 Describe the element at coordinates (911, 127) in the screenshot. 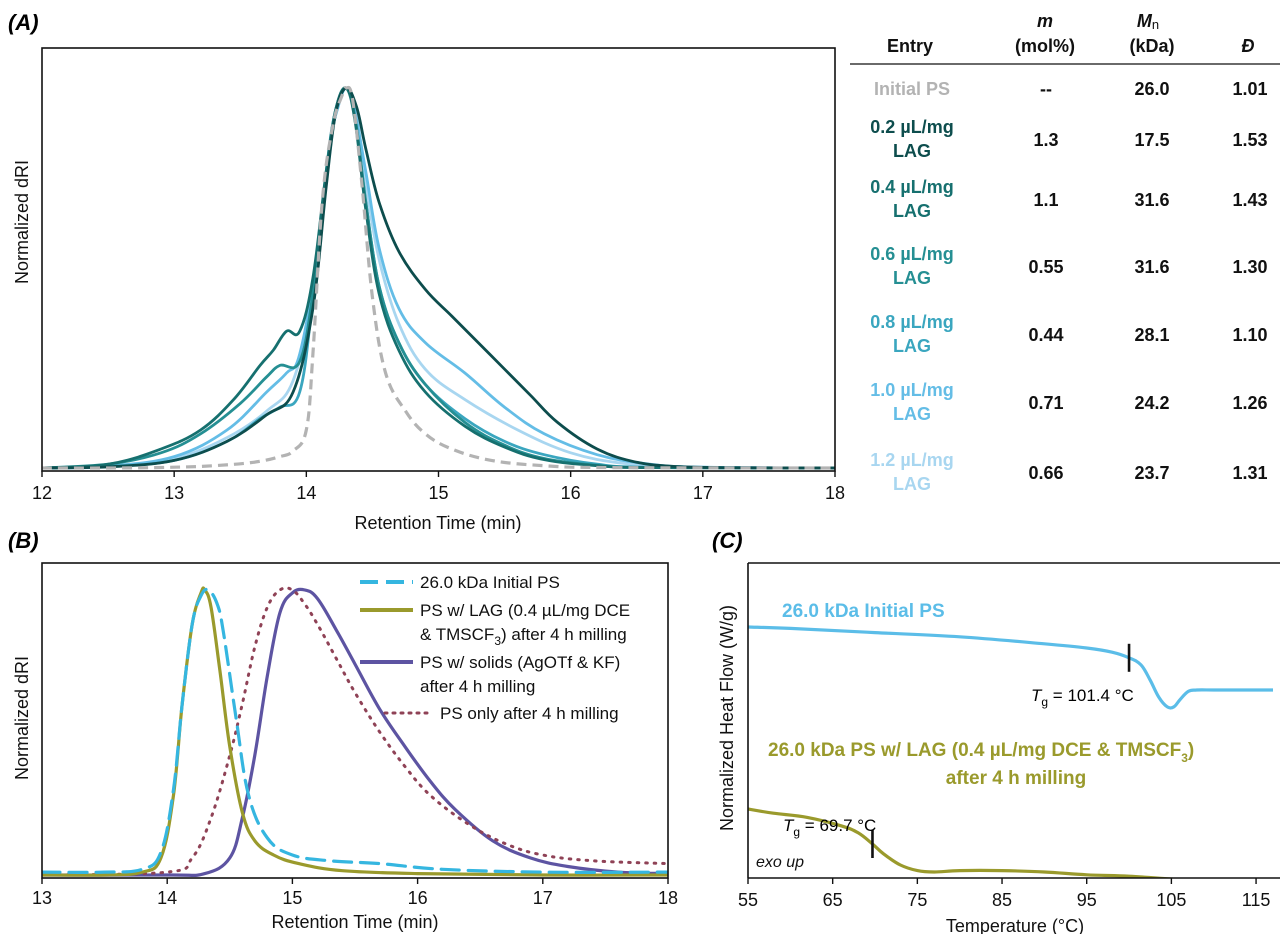

I see `entry-name: 0.2 µL/mg` at that location.